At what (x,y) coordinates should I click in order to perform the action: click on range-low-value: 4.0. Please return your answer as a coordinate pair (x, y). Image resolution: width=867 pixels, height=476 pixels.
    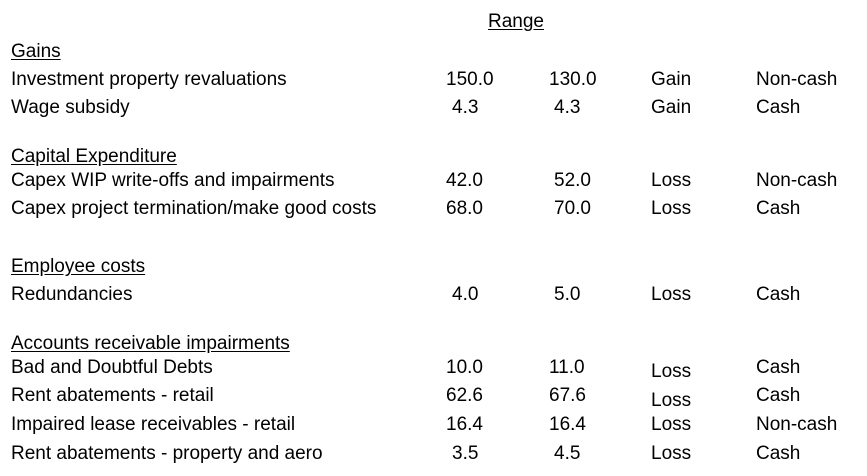
    Looking at the image, I should click on (465, 294).